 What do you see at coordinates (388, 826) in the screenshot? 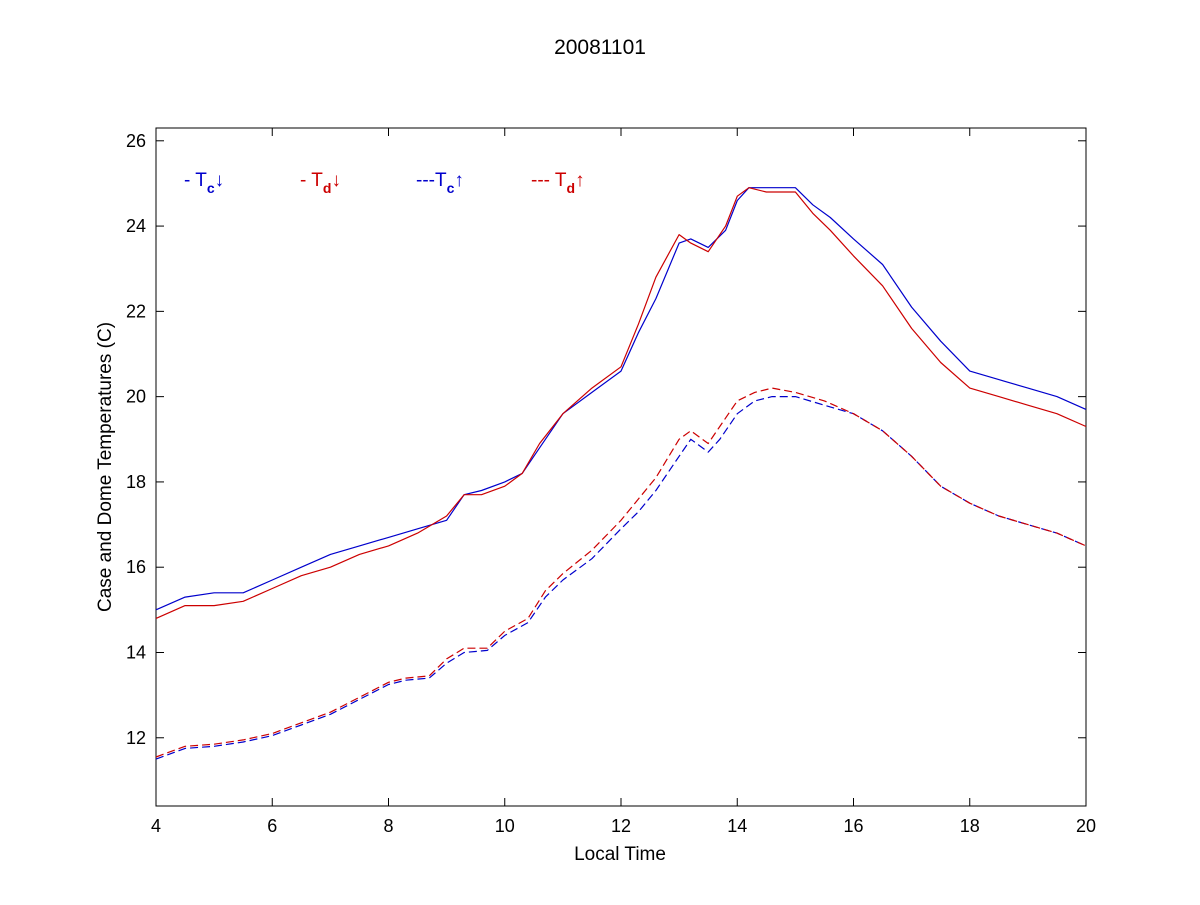
I see `x-tick-label: 8` at bounding box center [388, 826].